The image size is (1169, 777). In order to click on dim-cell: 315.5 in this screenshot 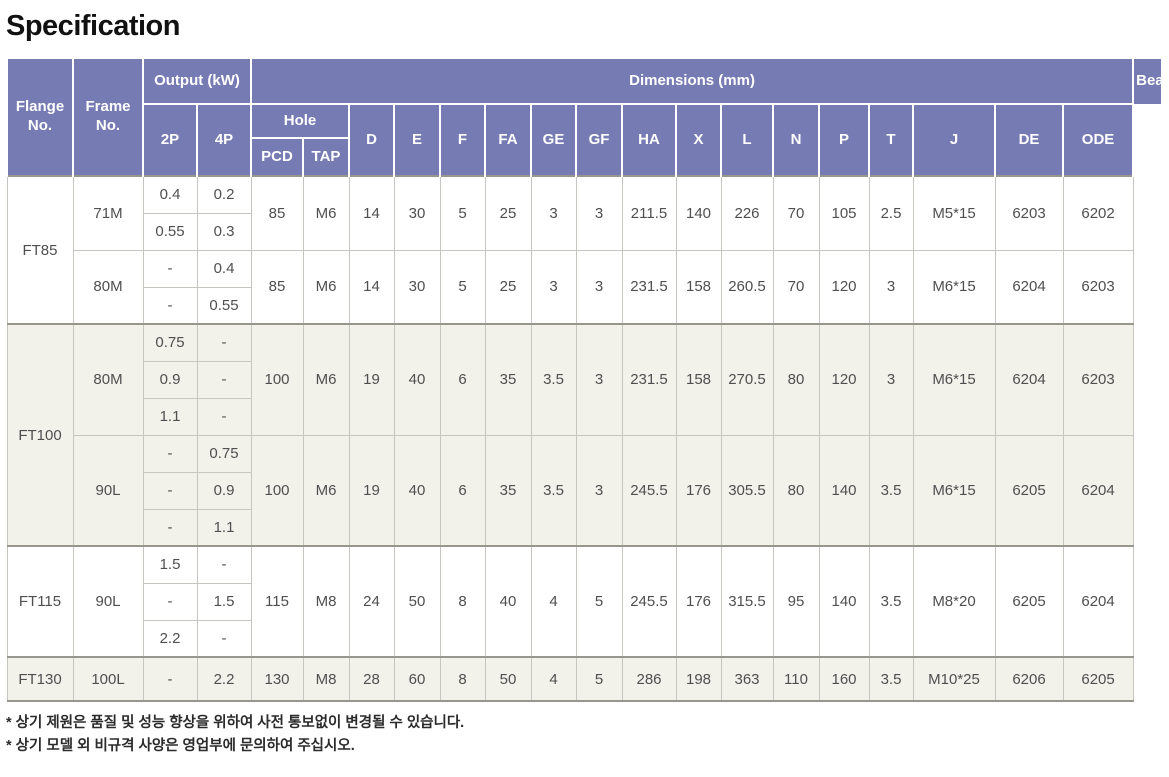, I will do `click(747, 601)`.